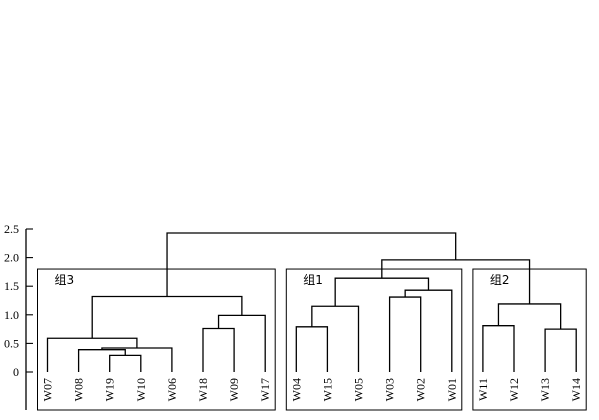 The image size is (599, 420). Describe the element at coordinates (545, 389) in the screenshot. I see `leaf-label: W13` at that location.